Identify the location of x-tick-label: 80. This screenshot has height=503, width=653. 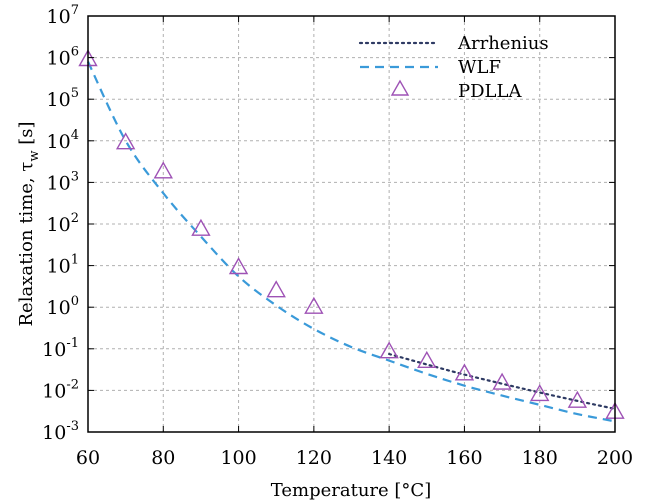
(163, 458).